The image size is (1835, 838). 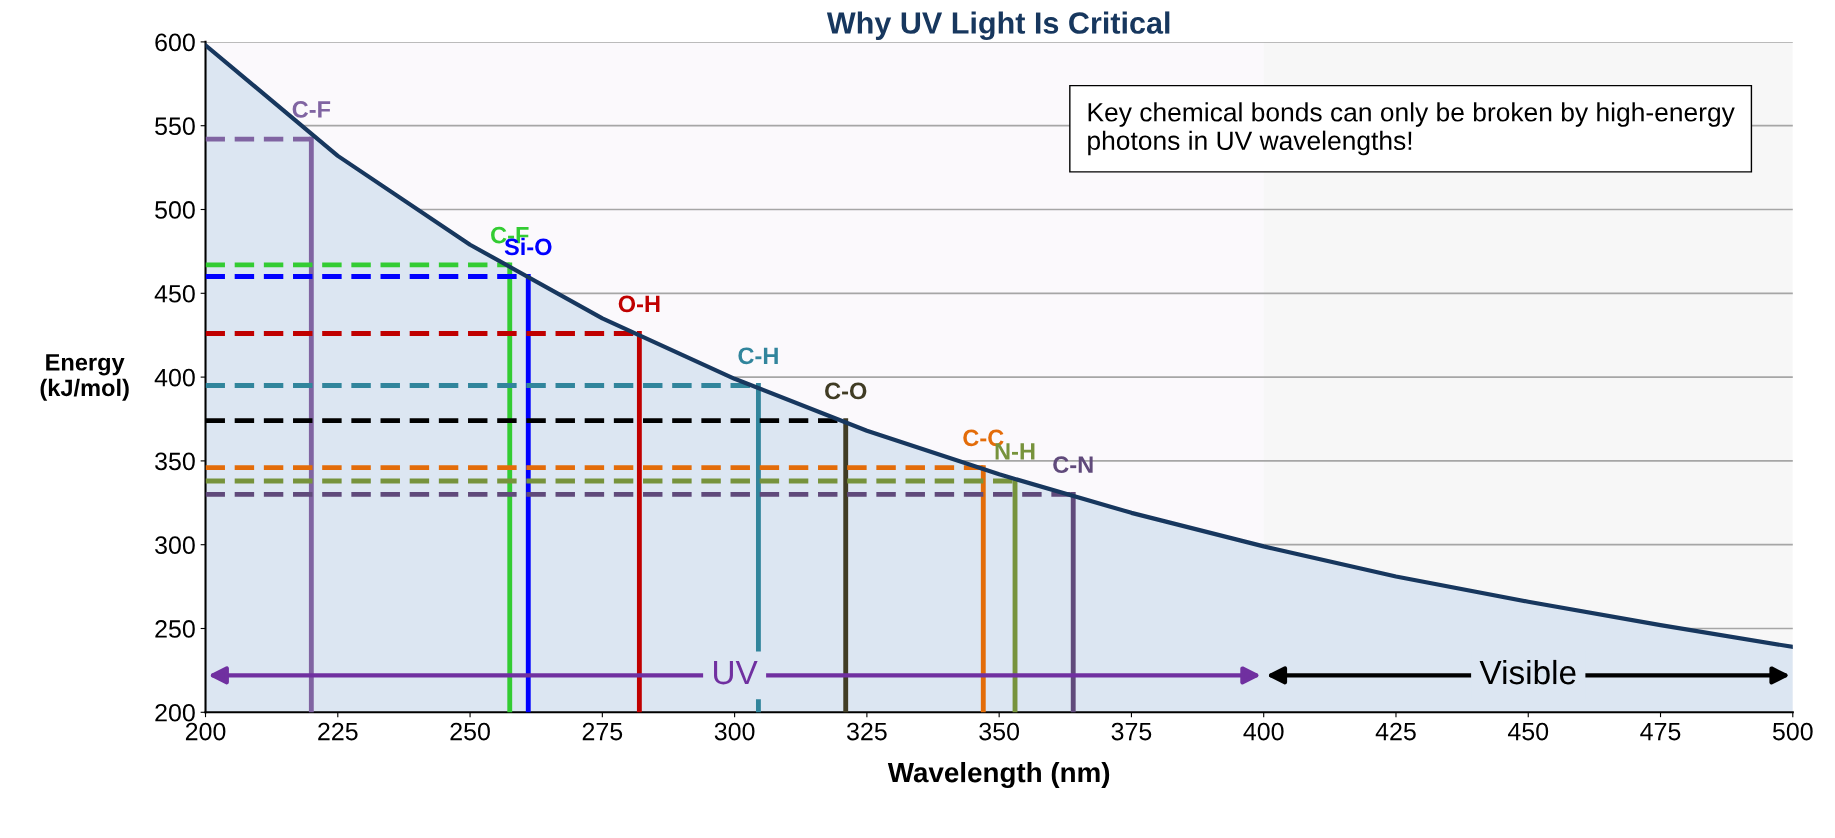 I want to click on band-label: Visible, so click(x=1527, y=672).